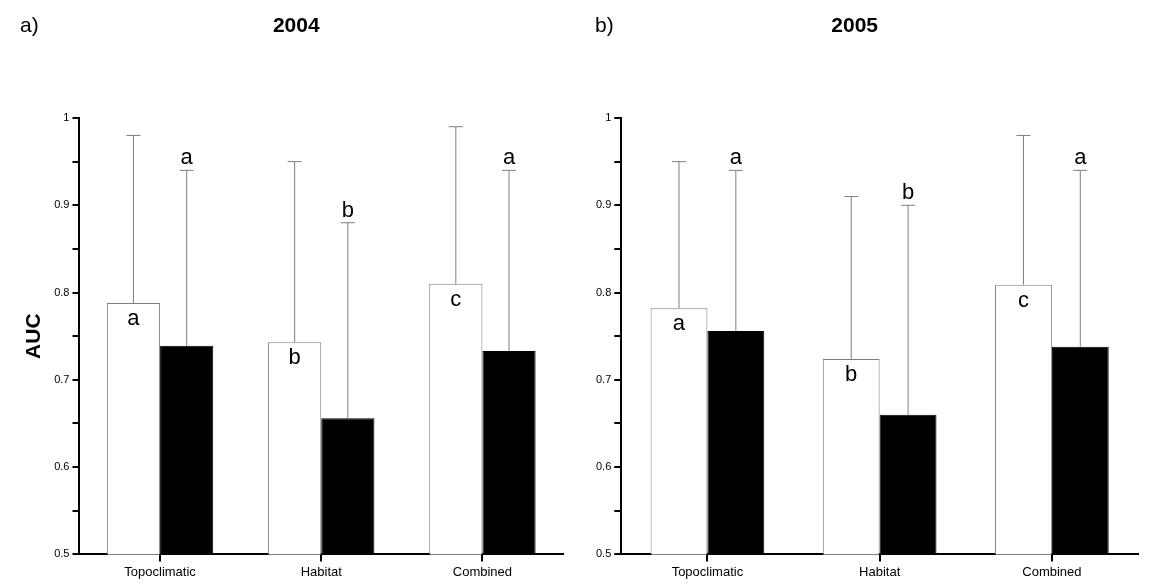 This screenshot has width=1151, height=588. What do you see at coordinates (604, 25) in the screenshot?
I see `text: b)` at bounding box center [604, 25].